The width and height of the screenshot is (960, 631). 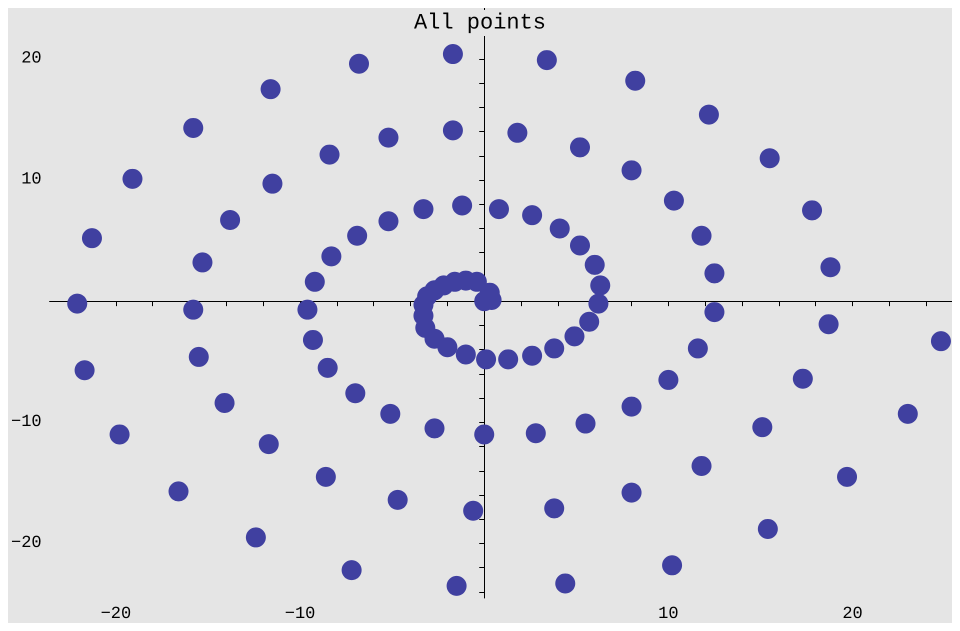 What do you see at coordinates (31, 180) in the screenshot?
I see `y-tick-label: 10` at bounding box center [31, 180].